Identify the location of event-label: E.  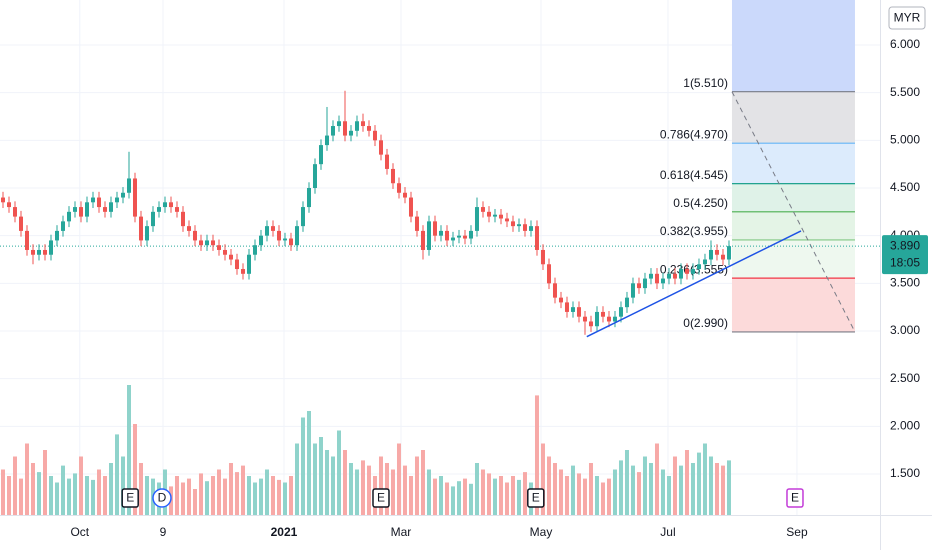
(536, 498).